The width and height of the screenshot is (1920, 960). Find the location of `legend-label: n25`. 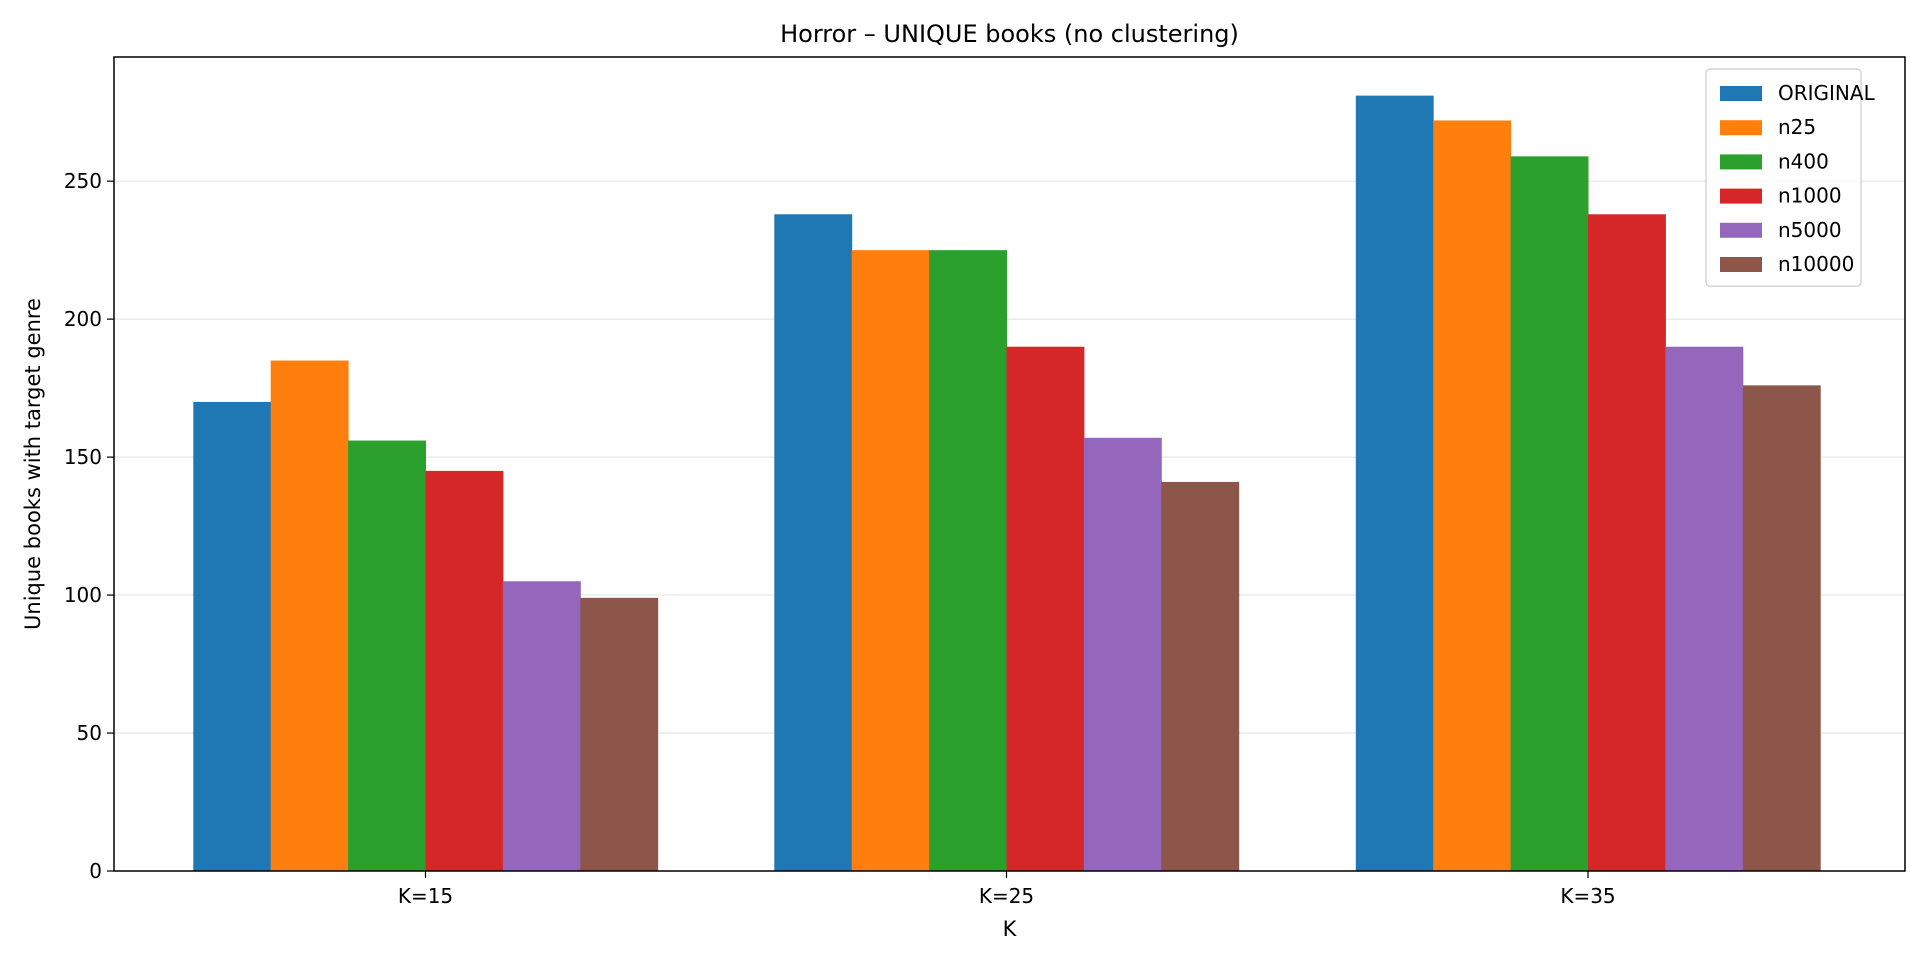

legend-label: n25 is located at coordinates (1797, 127).